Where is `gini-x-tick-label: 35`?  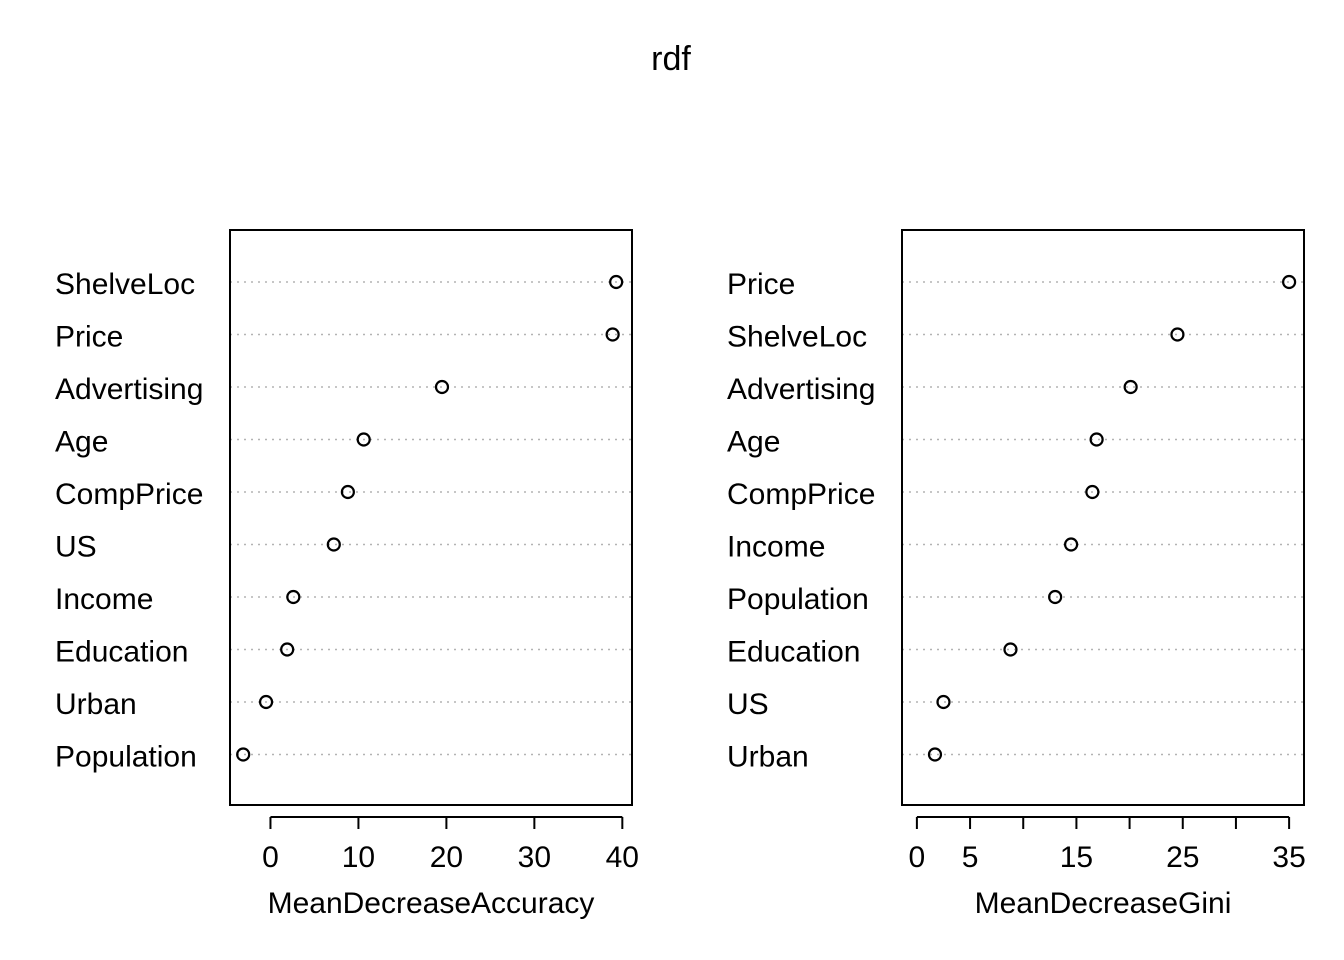 gini-x-tick-label: 35 is located at coordinates (1288, 857).